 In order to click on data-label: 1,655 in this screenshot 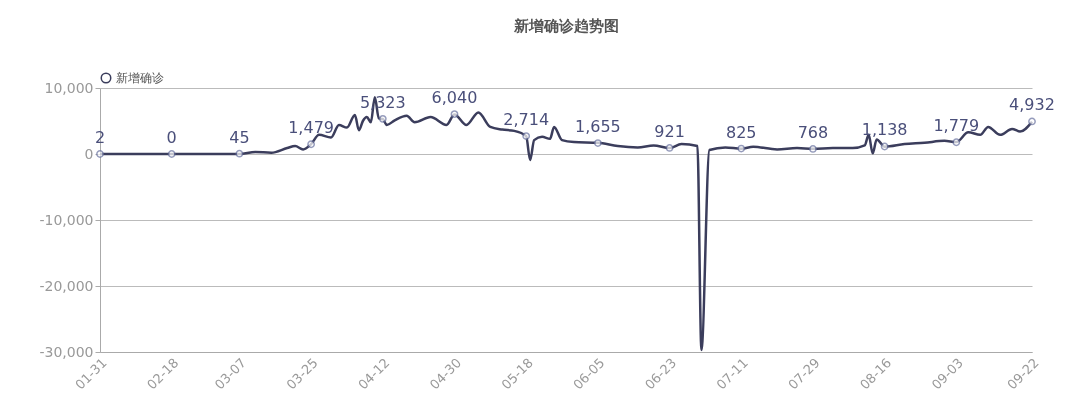, I will do `click(597, 127)`.